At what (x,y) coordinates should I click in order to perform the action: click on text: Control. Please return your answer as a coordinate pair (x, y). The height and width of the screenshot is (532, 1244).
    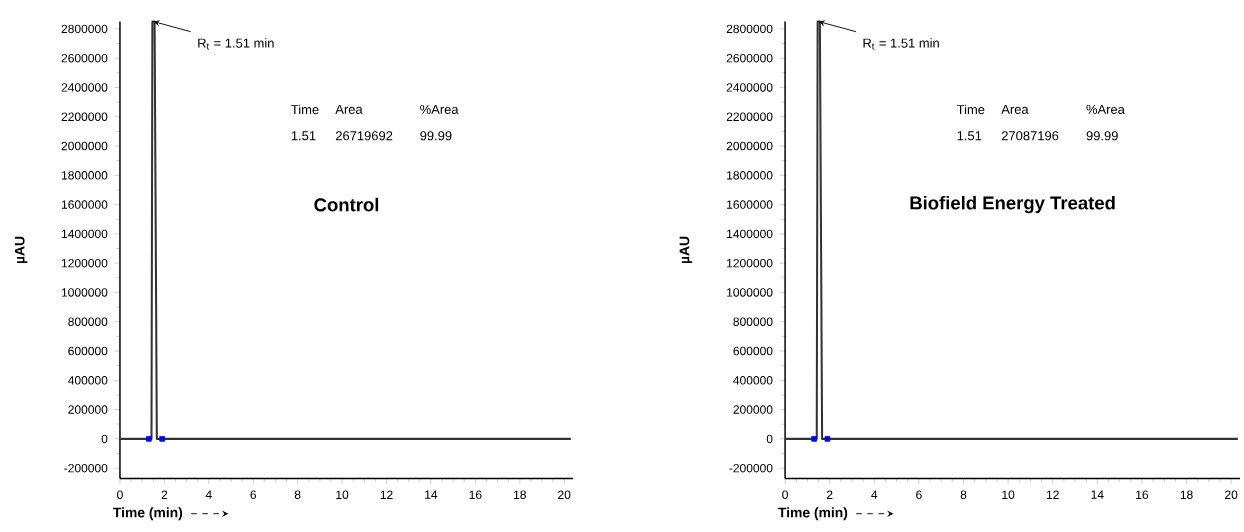
    Looking at the image, I should click on (346, 205).